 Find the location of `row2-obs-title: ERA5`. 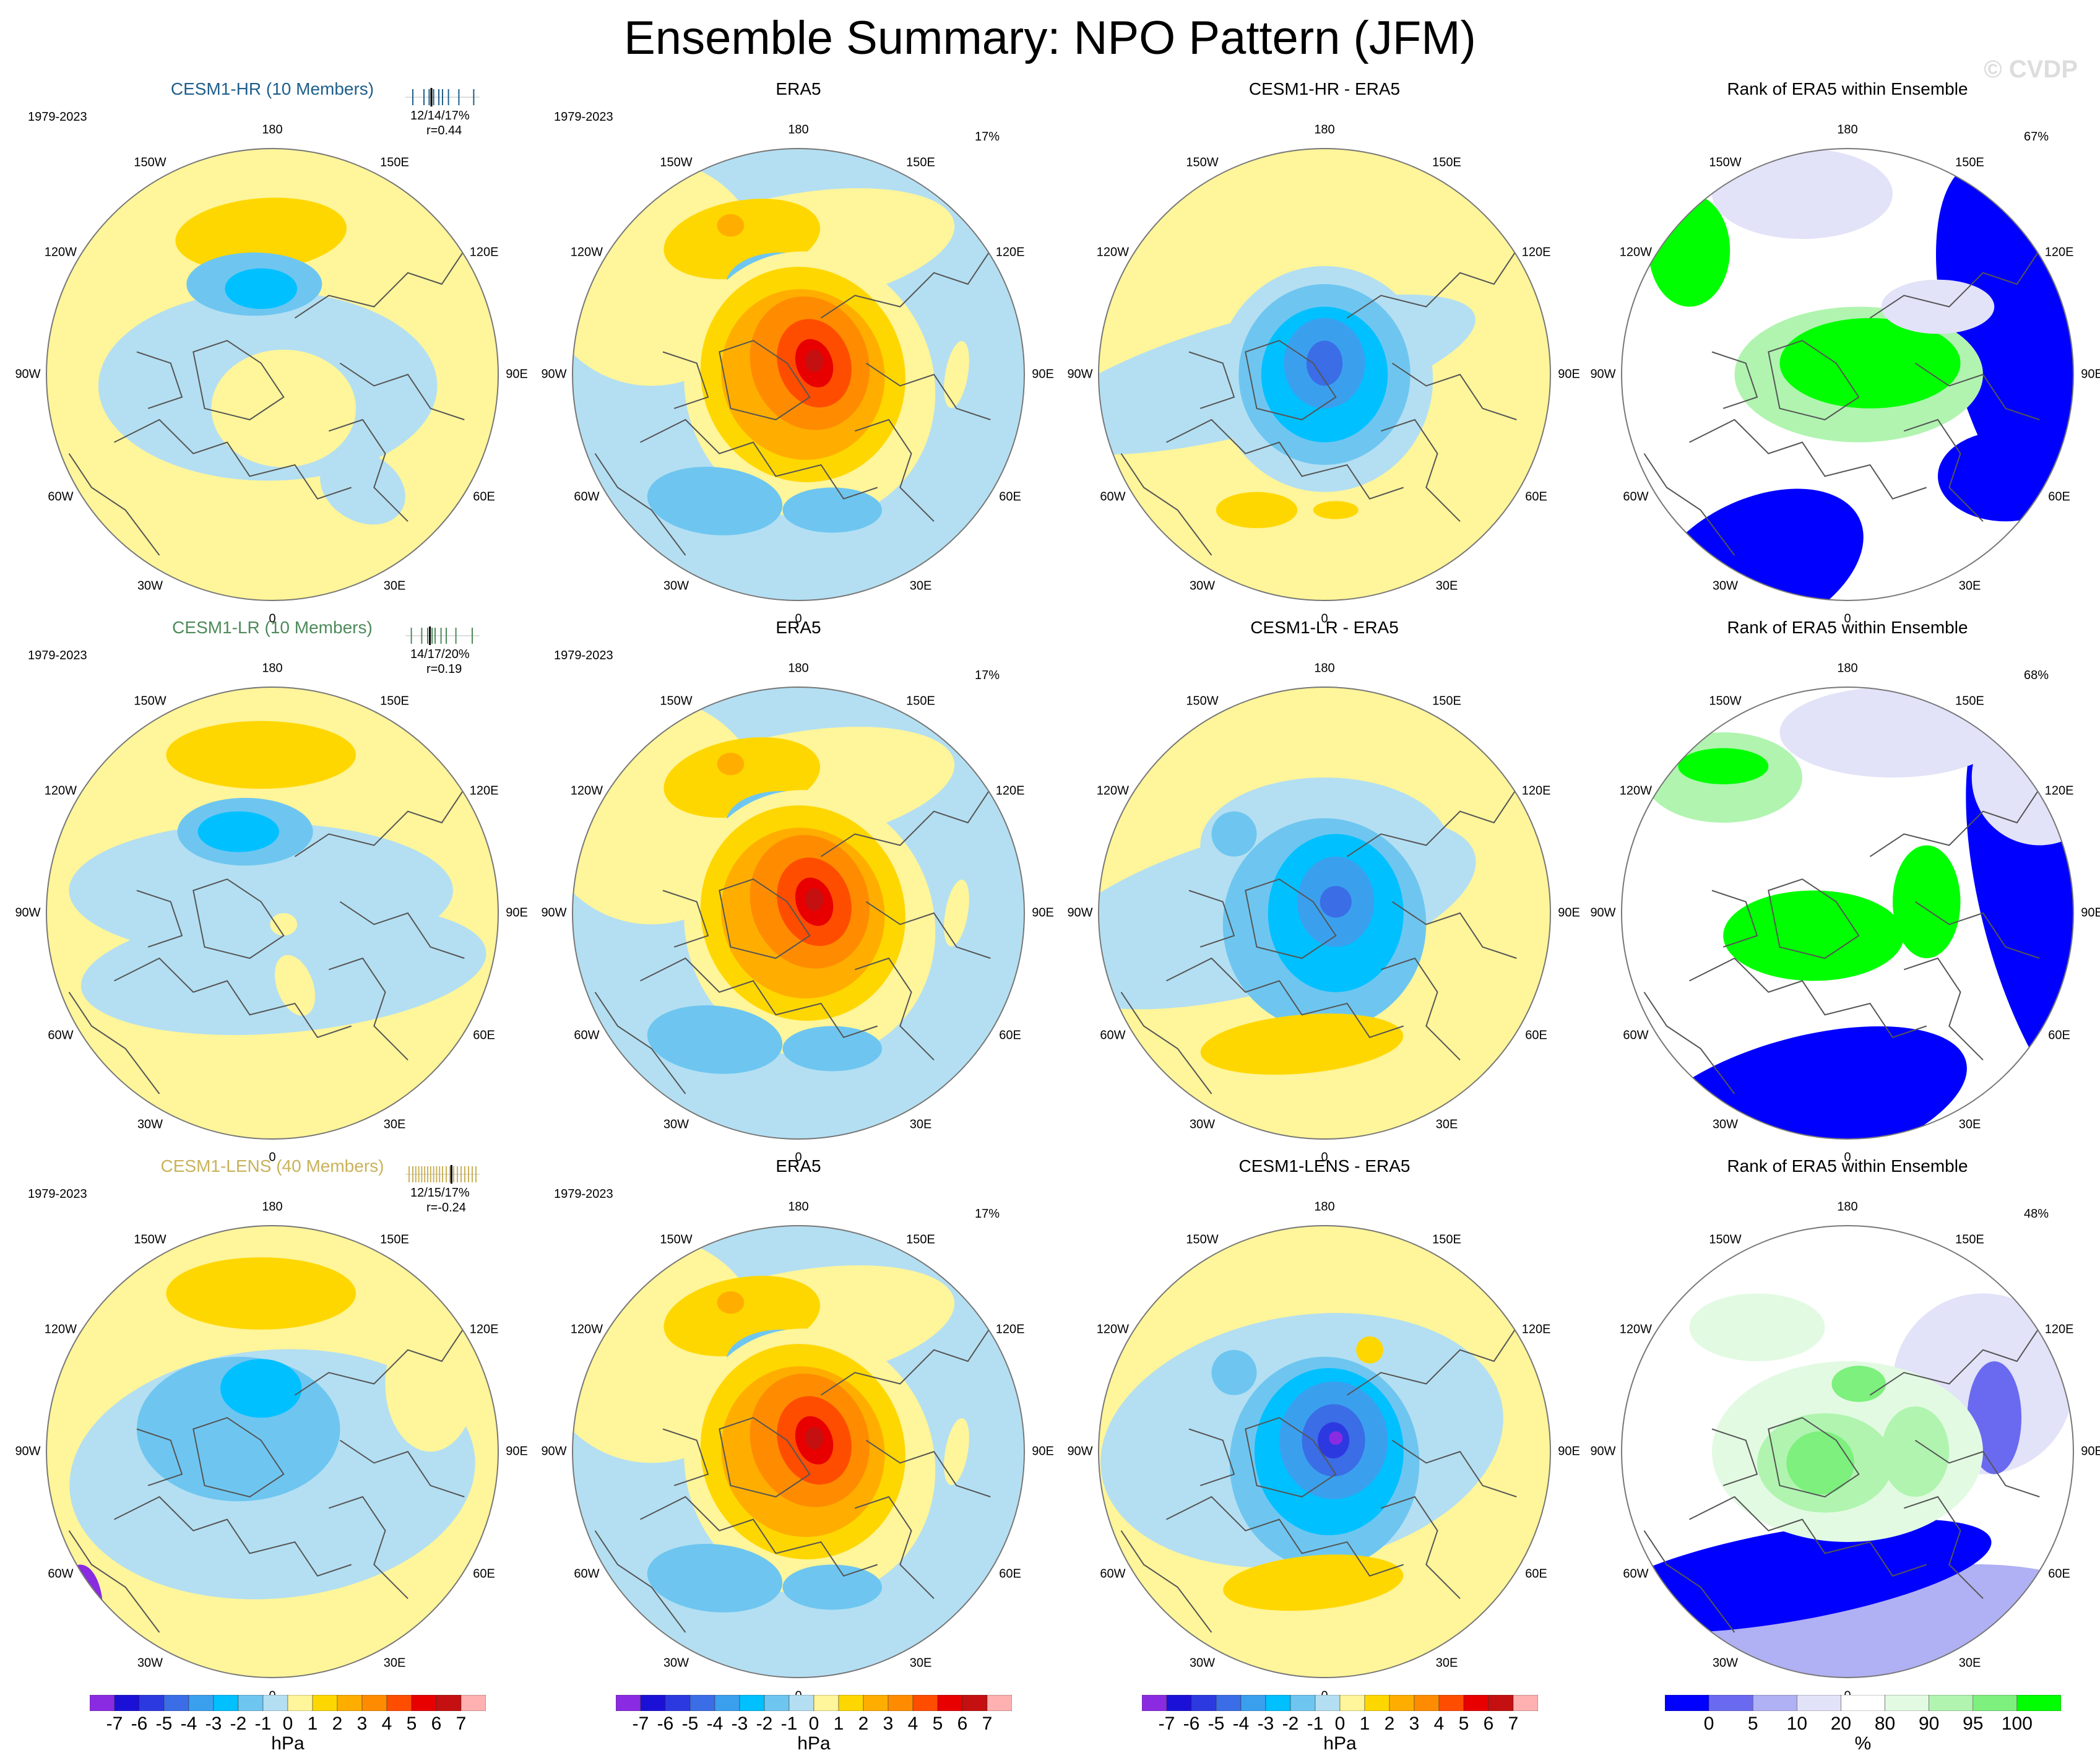

row2-obs-title: ERA5 is located at coordinates (798, 627).